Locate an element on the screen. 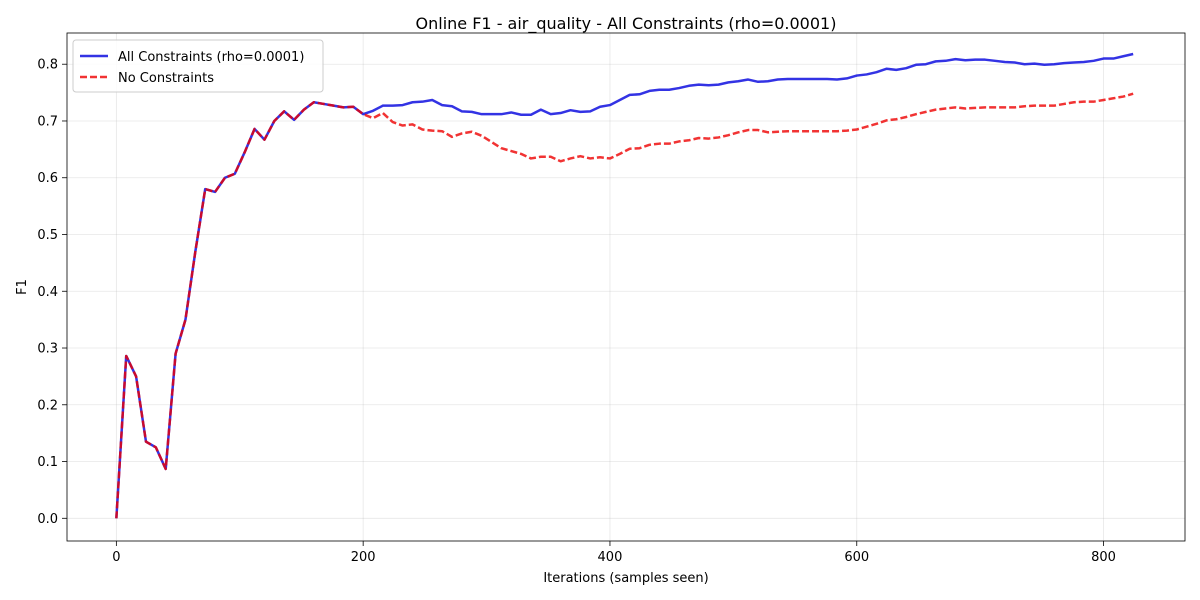 The image size is (1200, 600). y-tick-label: 0.0 is located at coordinates (47, 519).